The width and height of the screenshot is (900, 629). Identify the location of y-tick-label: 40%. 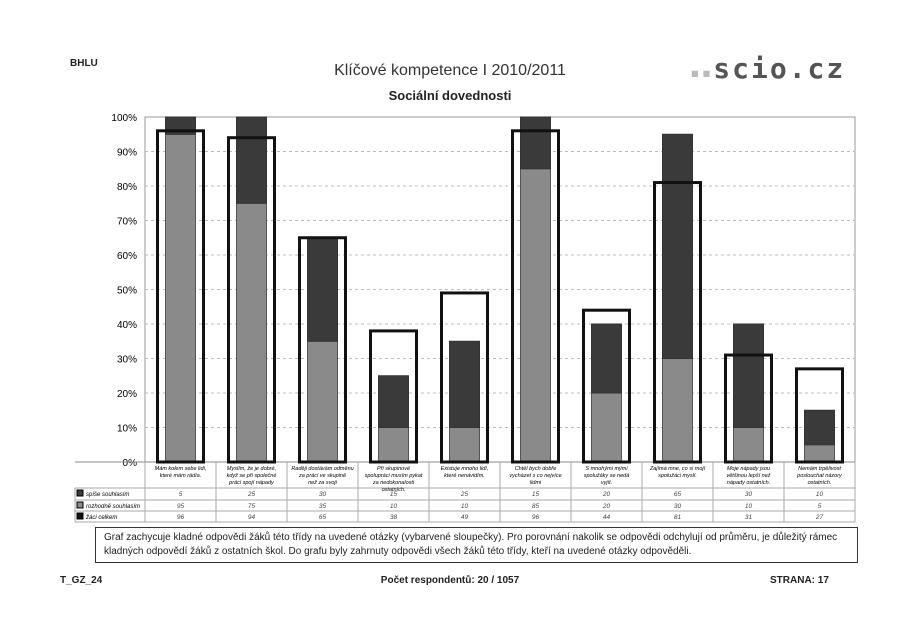
(127, 325).